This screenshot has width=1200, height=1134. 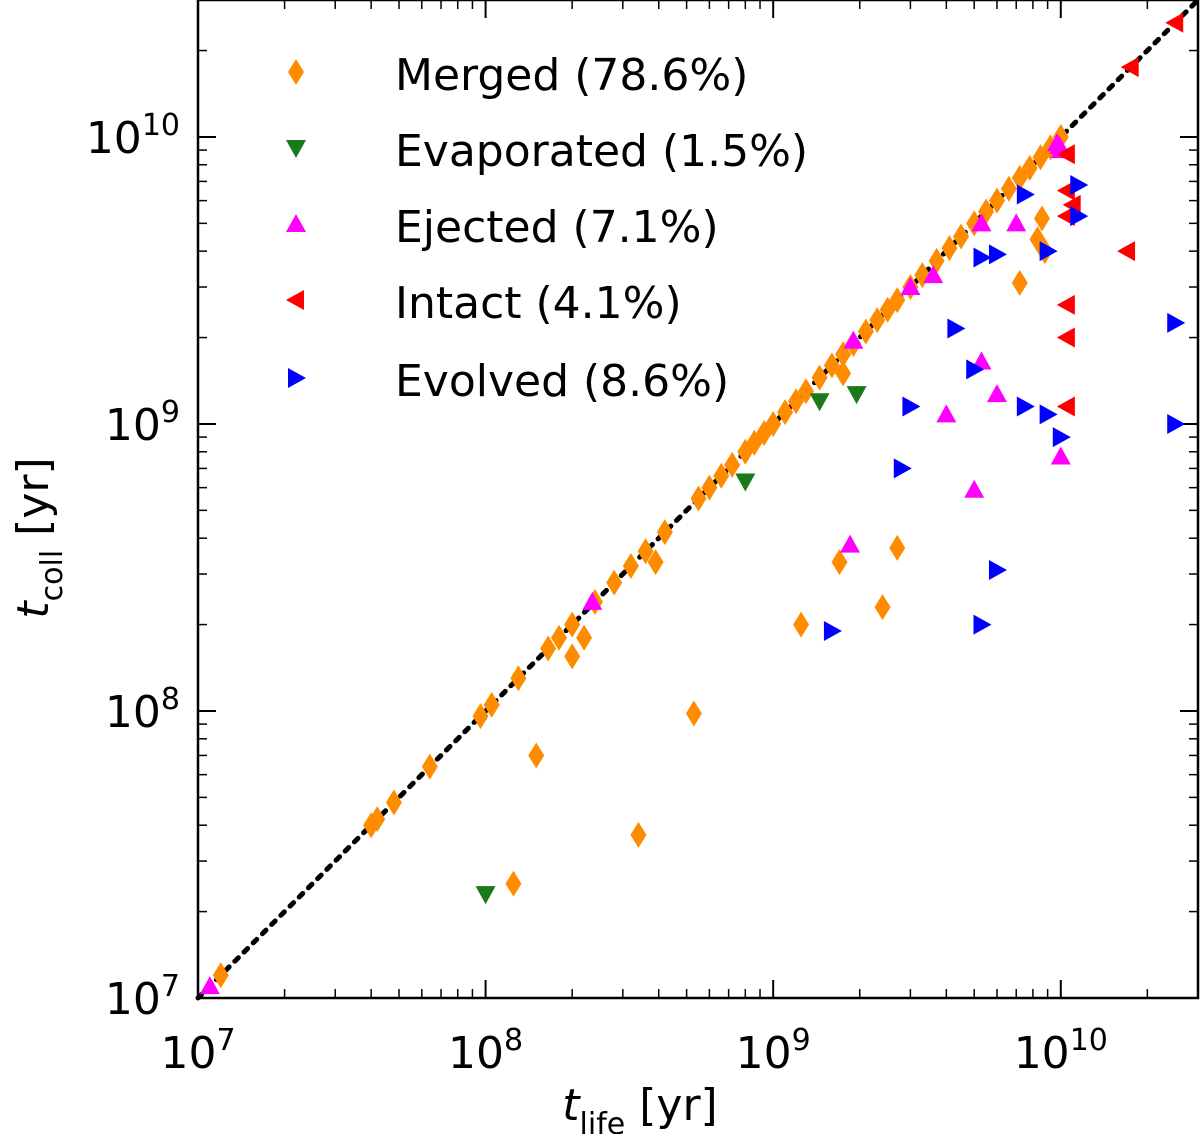 What do you see at coordinates (562, 381) in the screenshot?
I see `legend-label-evolved: Evolved (8.6%)` at bounding box center [562, 381].